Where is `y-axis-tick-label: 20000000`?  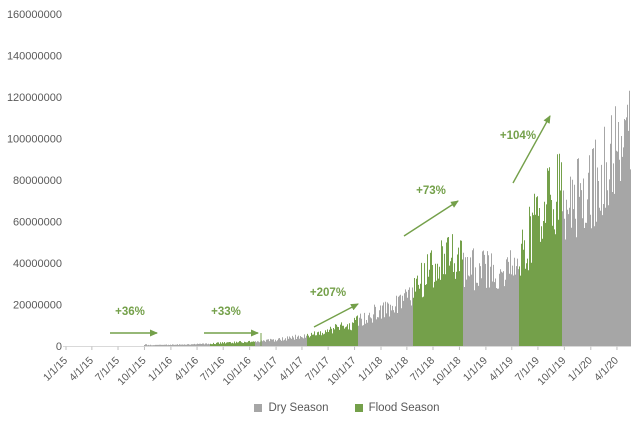
y-axis-tick-label: 20000000 is located at coordinates (37, 306).